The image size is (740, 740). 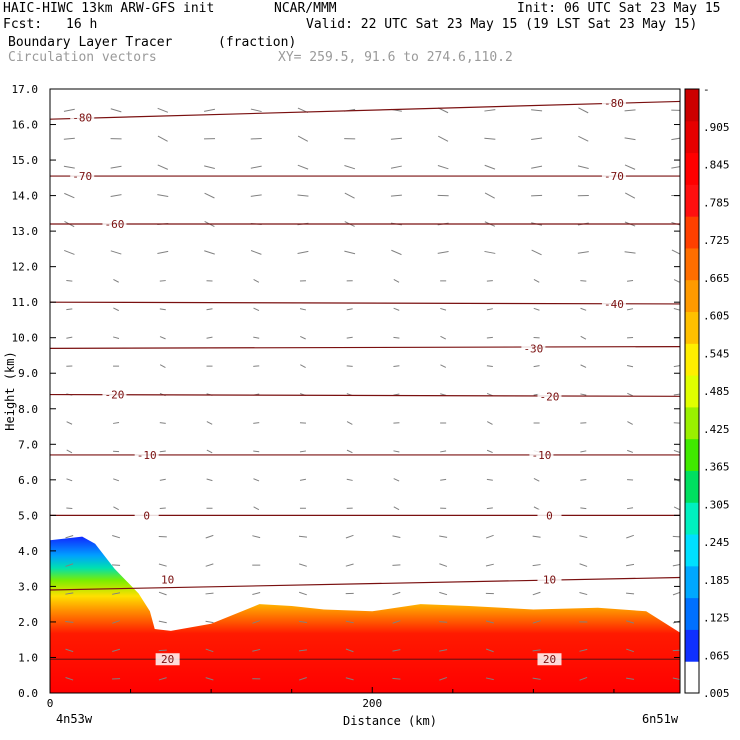 I want to click on y-tick-label: 2.0, so click(x=28, y=622).